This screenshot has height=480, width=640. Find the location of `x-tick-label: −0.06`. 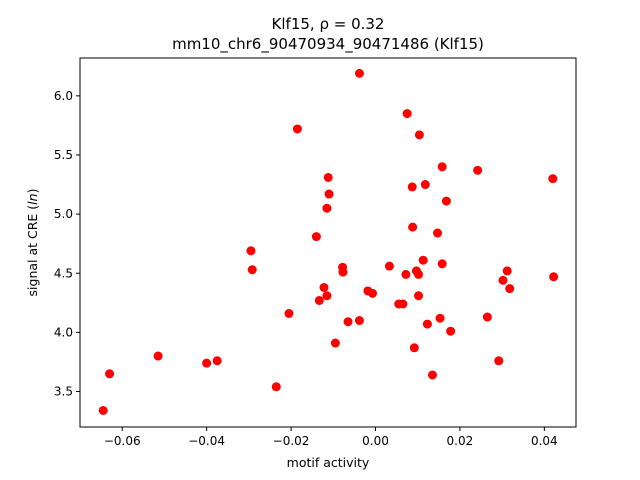

x-tick-label: −0.06 is located at coordinates (122, 441).